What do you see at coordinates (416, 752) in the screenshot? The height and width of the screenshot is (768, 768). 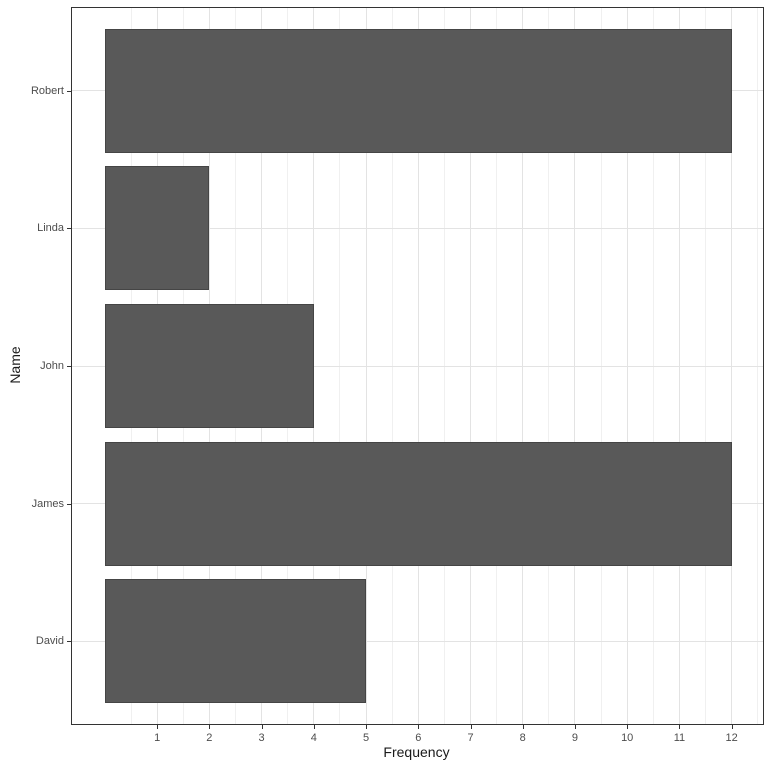 I see `x-axis-title: Frequency` at bounding box center [416, 752].